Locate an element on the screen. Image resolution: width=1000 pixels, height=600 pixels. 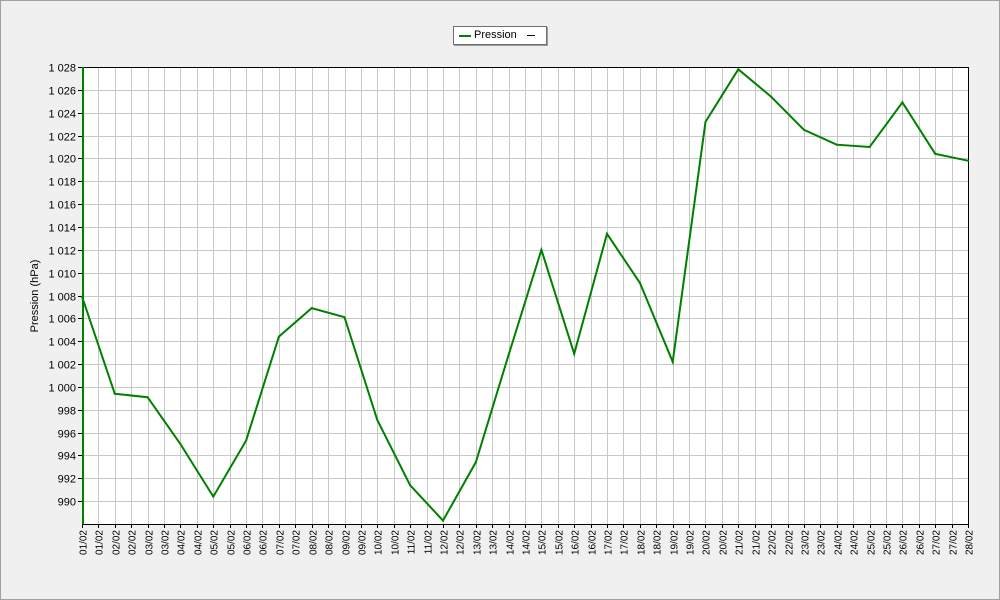
y-tick-label: 1 016 is located at coordinates (62, 206).